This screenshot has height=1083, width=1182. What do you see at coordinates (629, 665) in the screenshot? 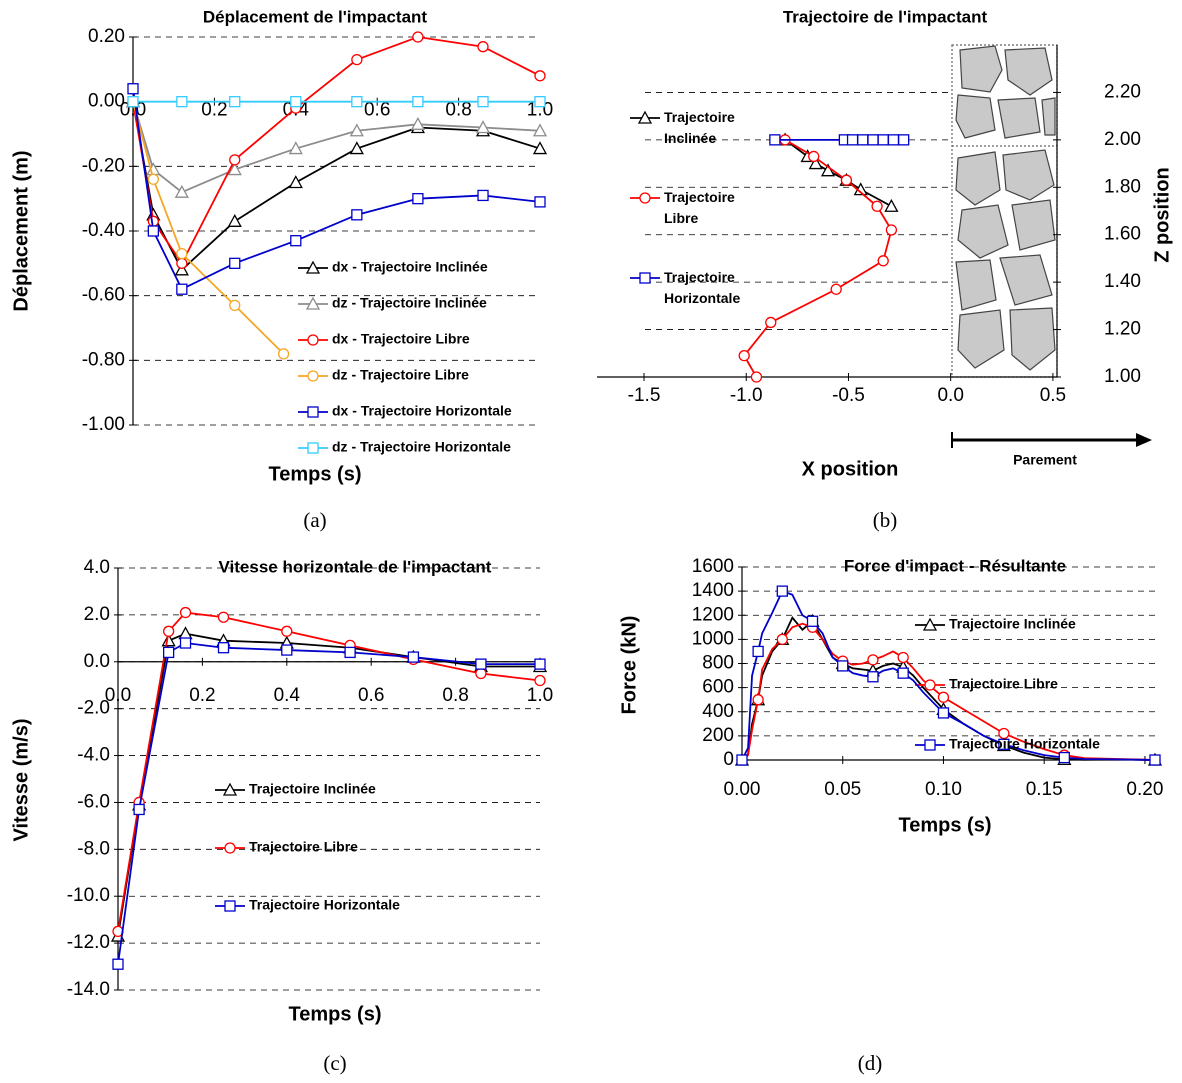
I see `y-axis-label: Force (kN)` at bounding box center [629, 665].